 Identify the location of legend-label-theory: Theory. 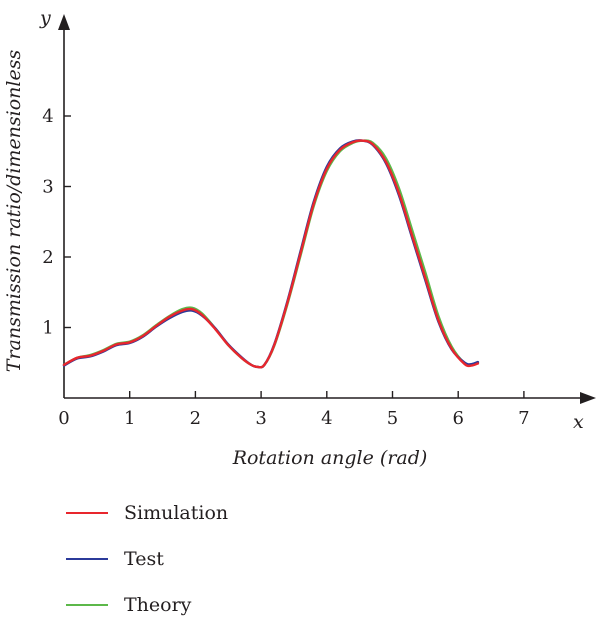
(158, 605).